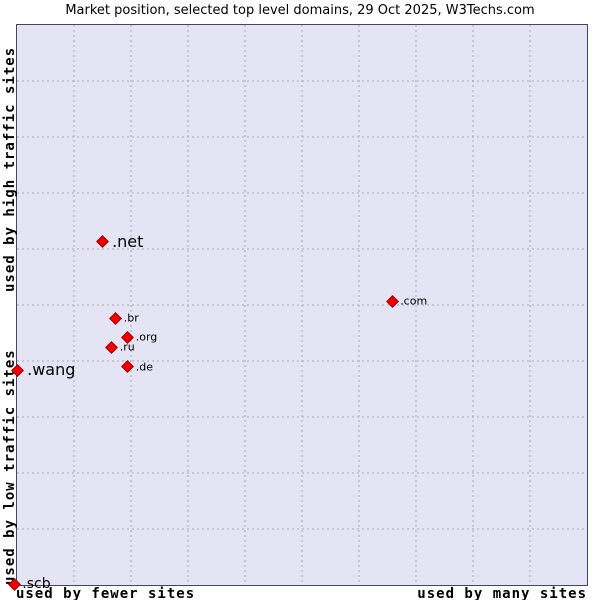  Describe the element at coordinates (131, 318) in the screenshot. I see `point-label-br: .br` at that location.